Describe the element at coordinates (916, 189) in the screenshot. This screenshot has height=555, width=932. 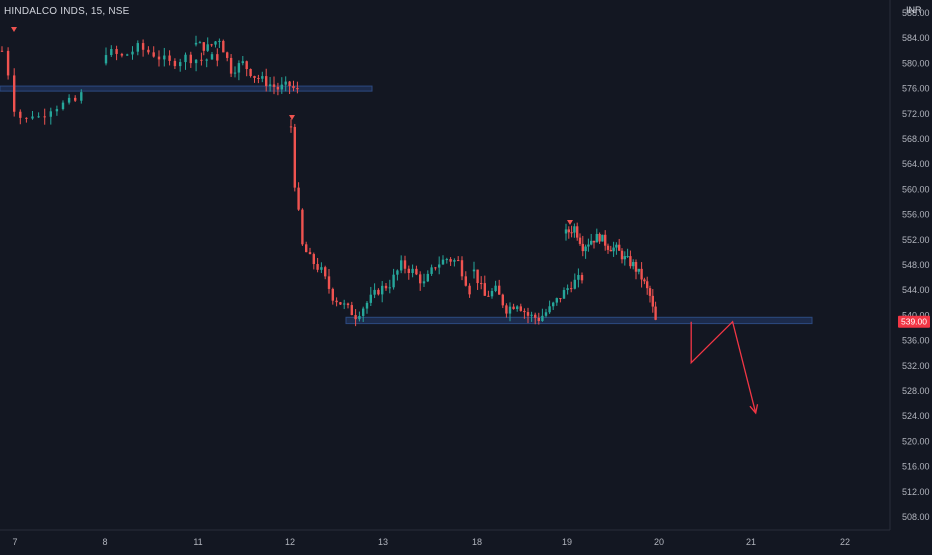
I see `price-tick-label: 560.00` at that location.